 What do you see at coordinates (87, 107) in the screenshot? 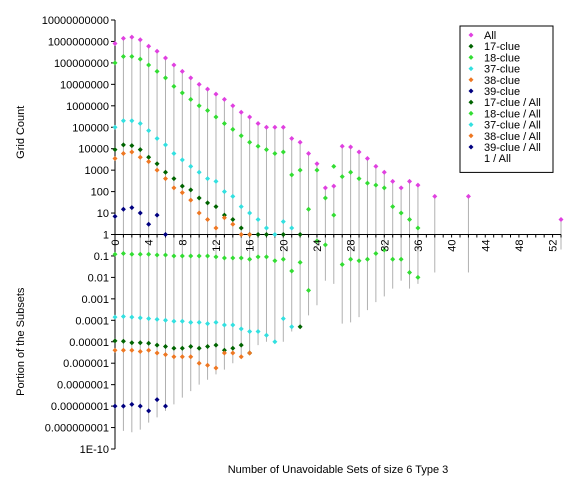
I see `y-tick-label: 1000000` at bounding box center [87, 107].